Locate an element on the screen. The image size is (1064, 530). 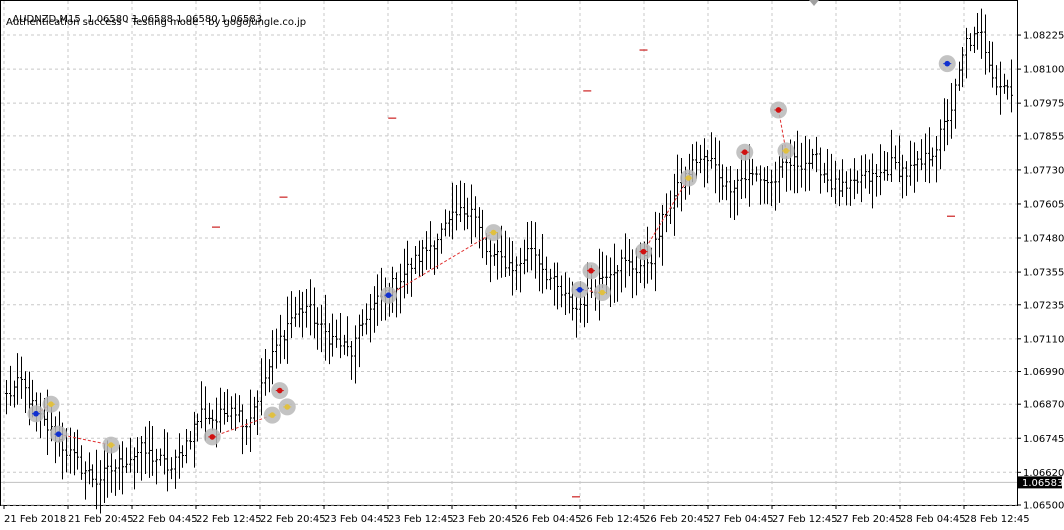
x-tick-label: 21 Feb 2018 is located at coordinates (35, 519).